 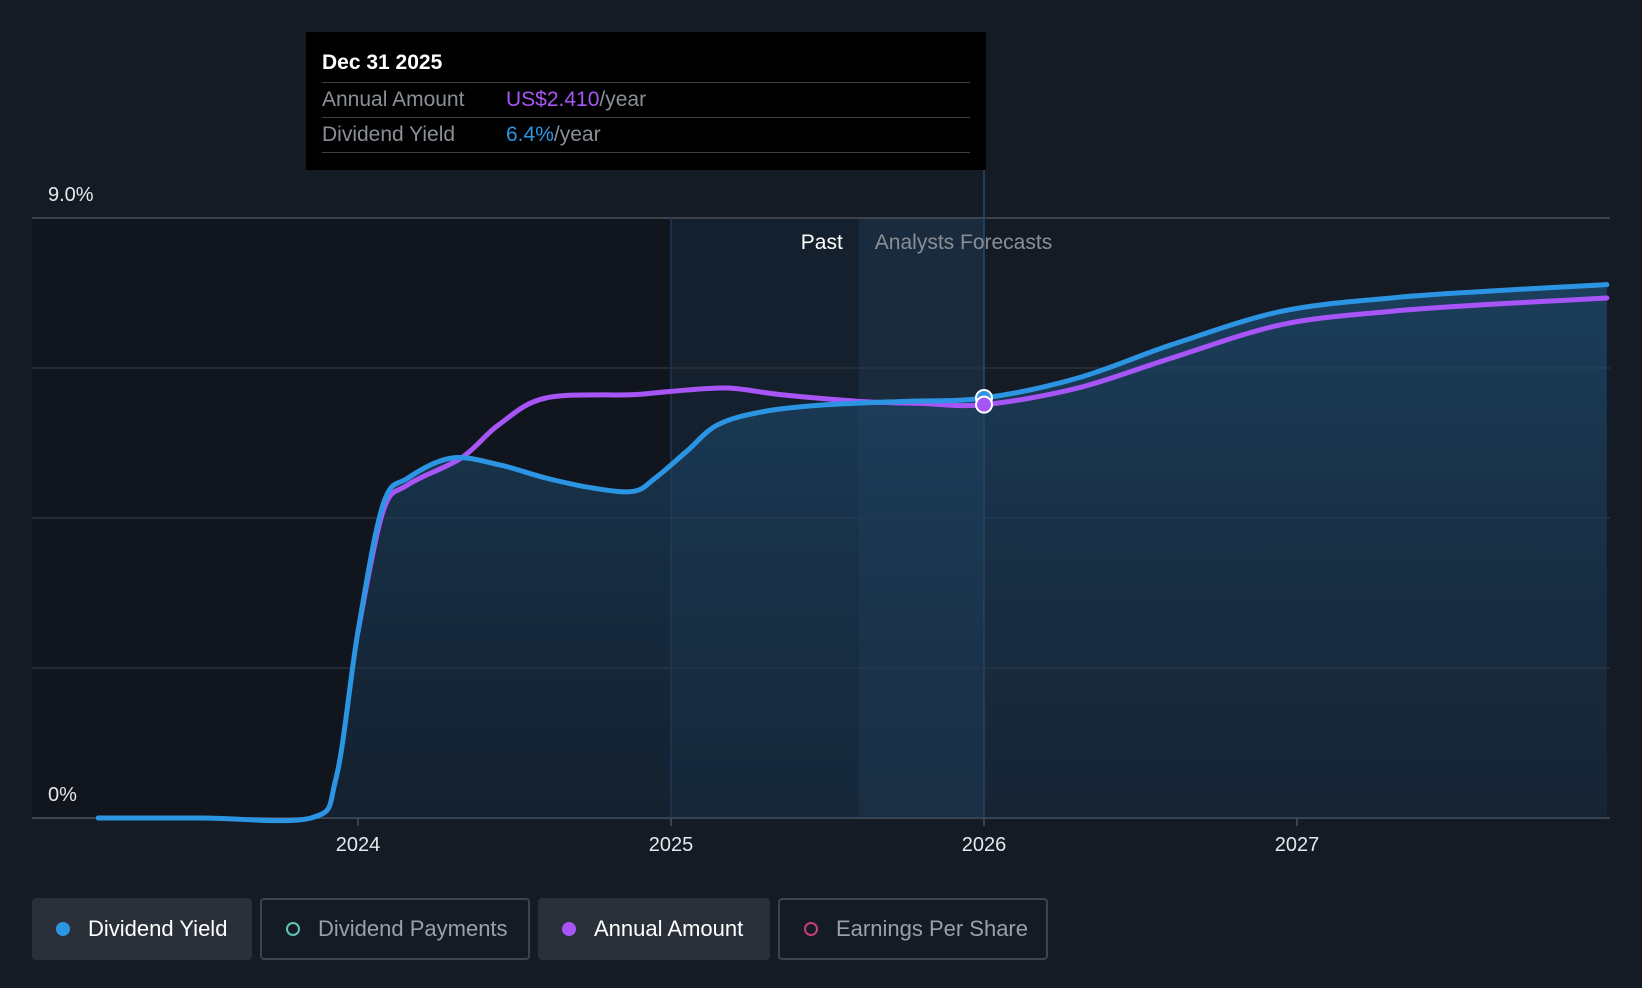 I want to click on y-tick-label-max: 9.0%, so click(x=71, y=195).